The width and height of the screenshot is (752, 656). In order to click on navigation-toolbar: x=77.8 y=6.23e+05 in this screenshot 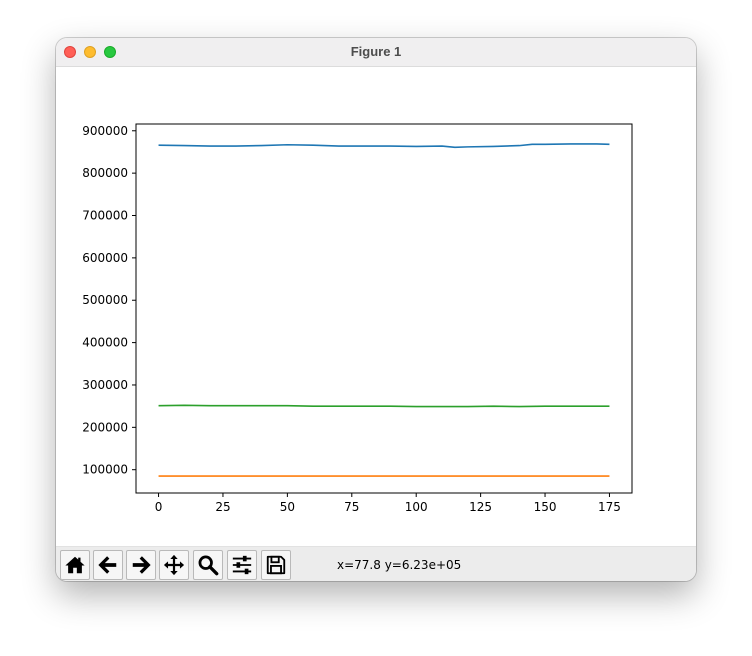, I will do `click(376, 563)`.